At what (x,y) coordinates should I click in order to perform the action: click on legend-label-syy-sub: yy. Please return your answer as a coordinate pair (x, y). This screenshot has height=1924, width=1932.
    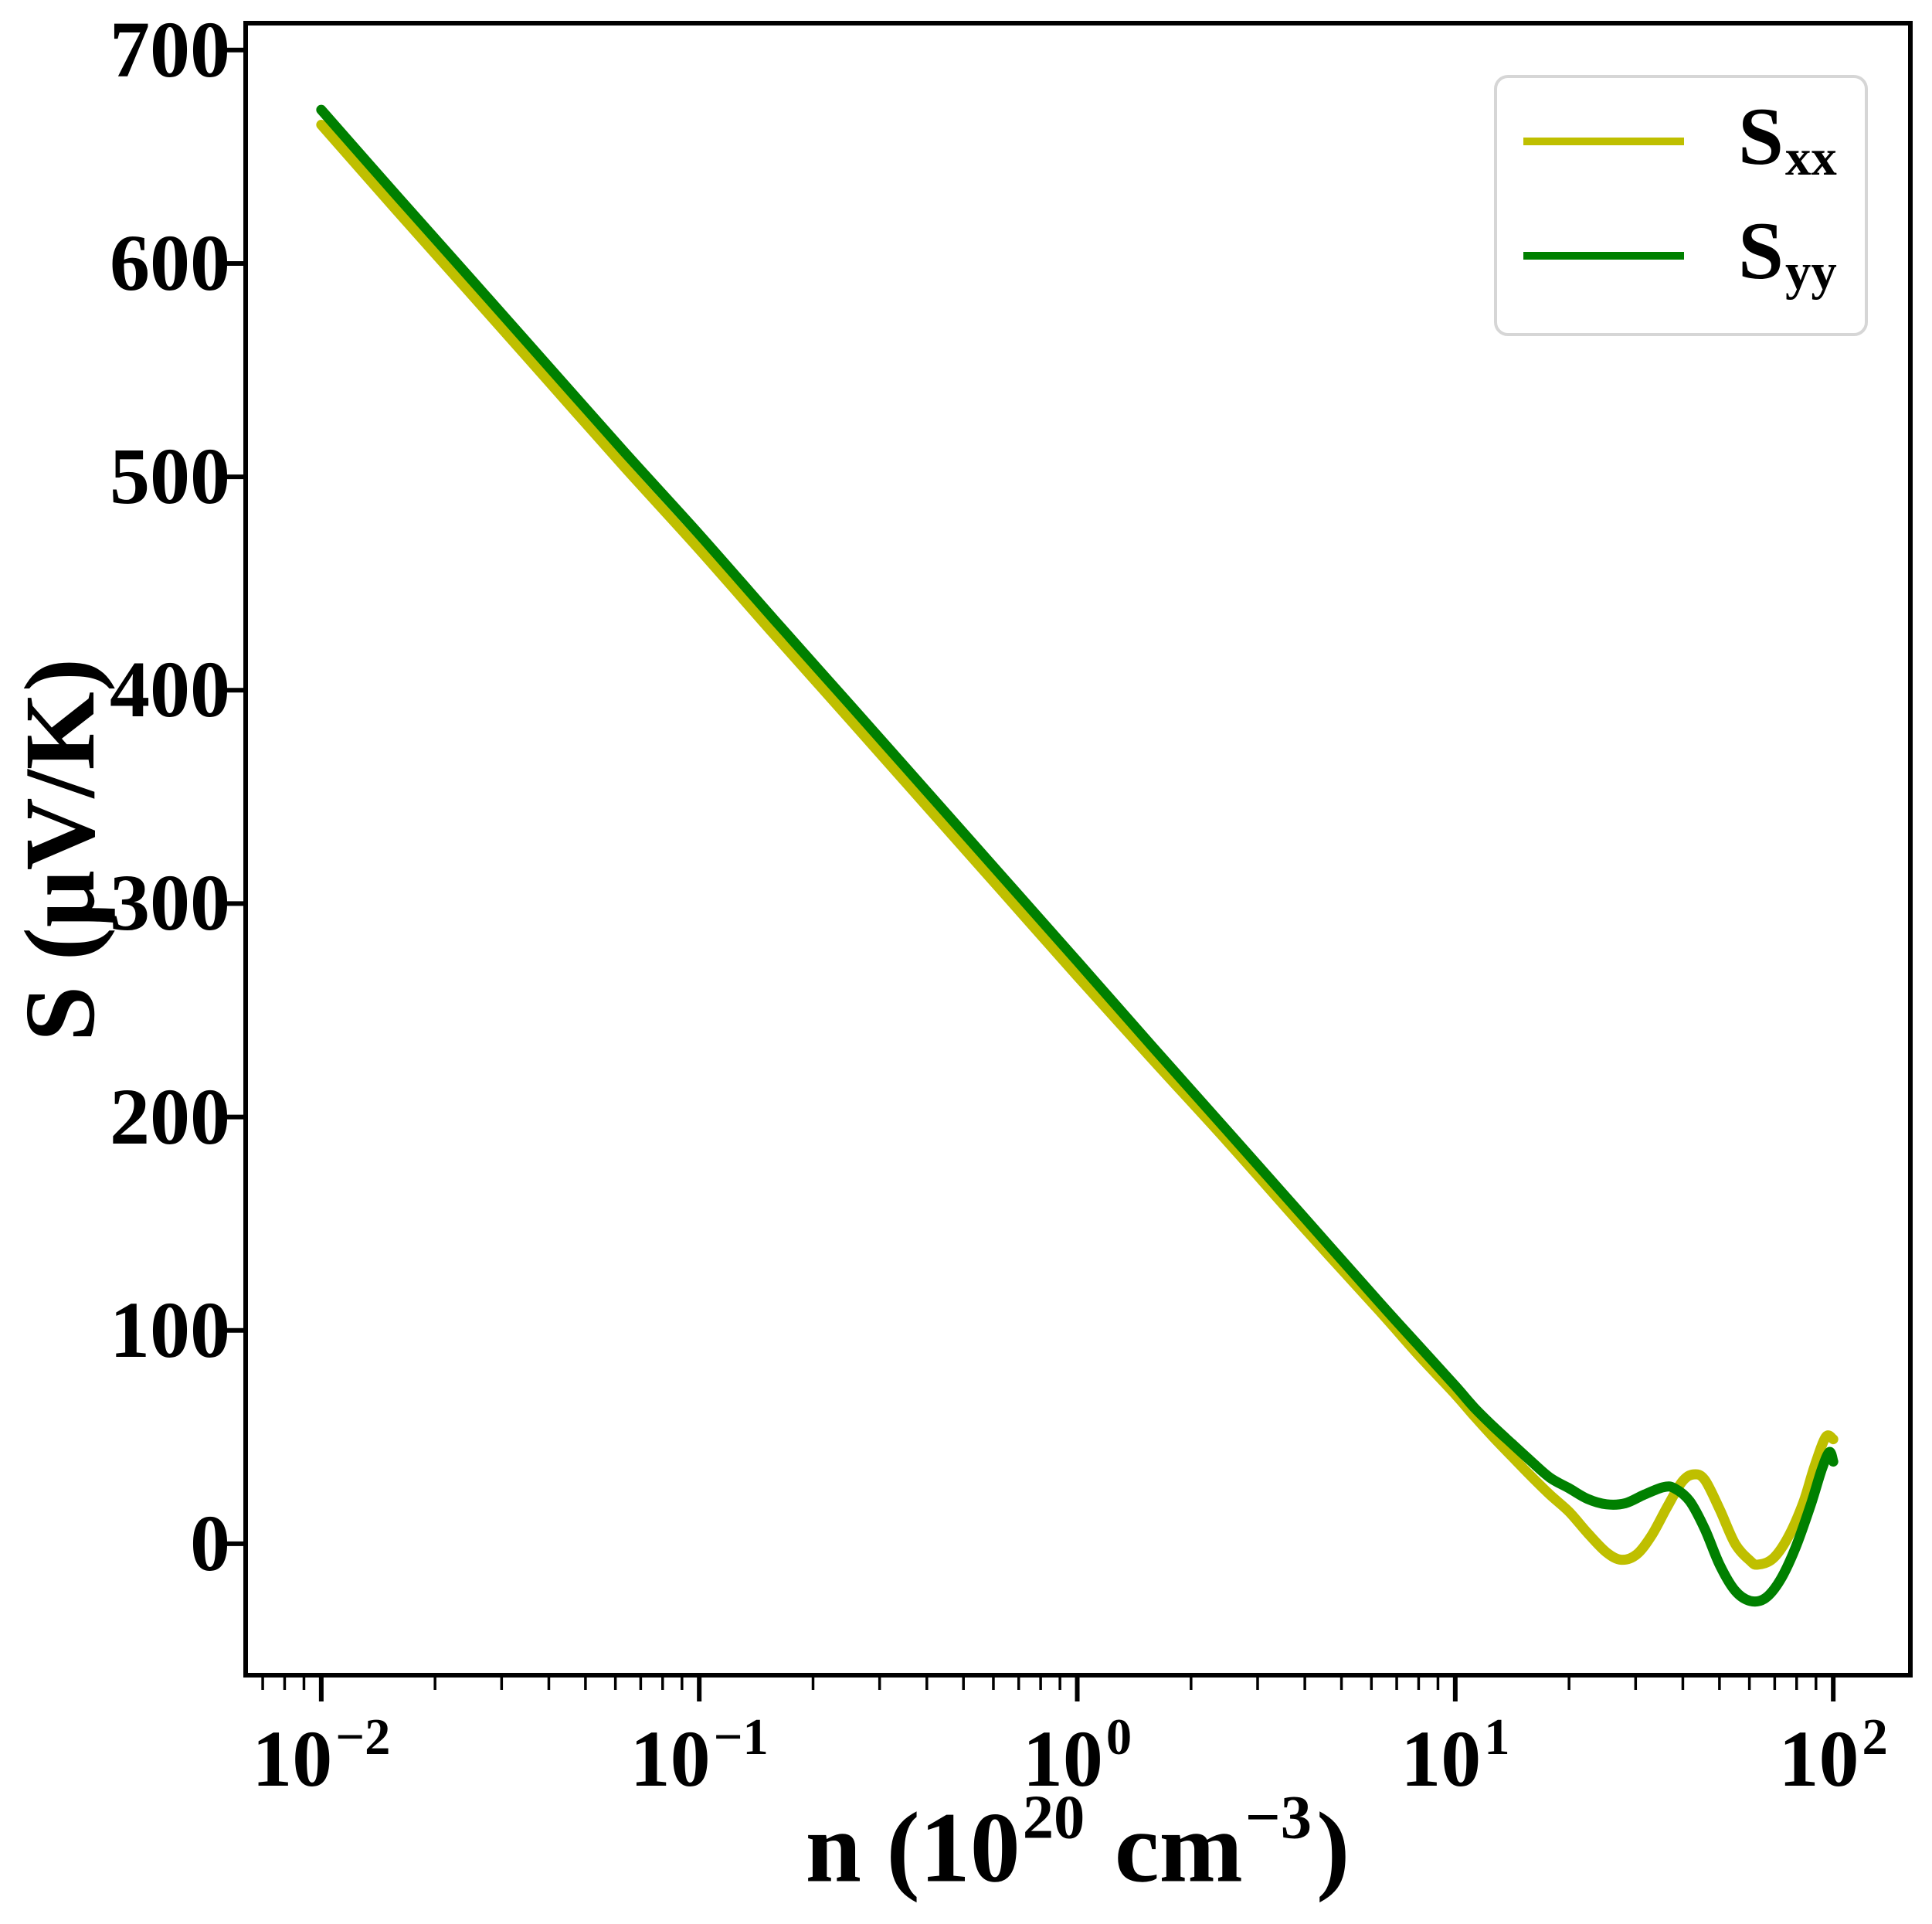
    Looking at the image, I should click on (1811, 272).